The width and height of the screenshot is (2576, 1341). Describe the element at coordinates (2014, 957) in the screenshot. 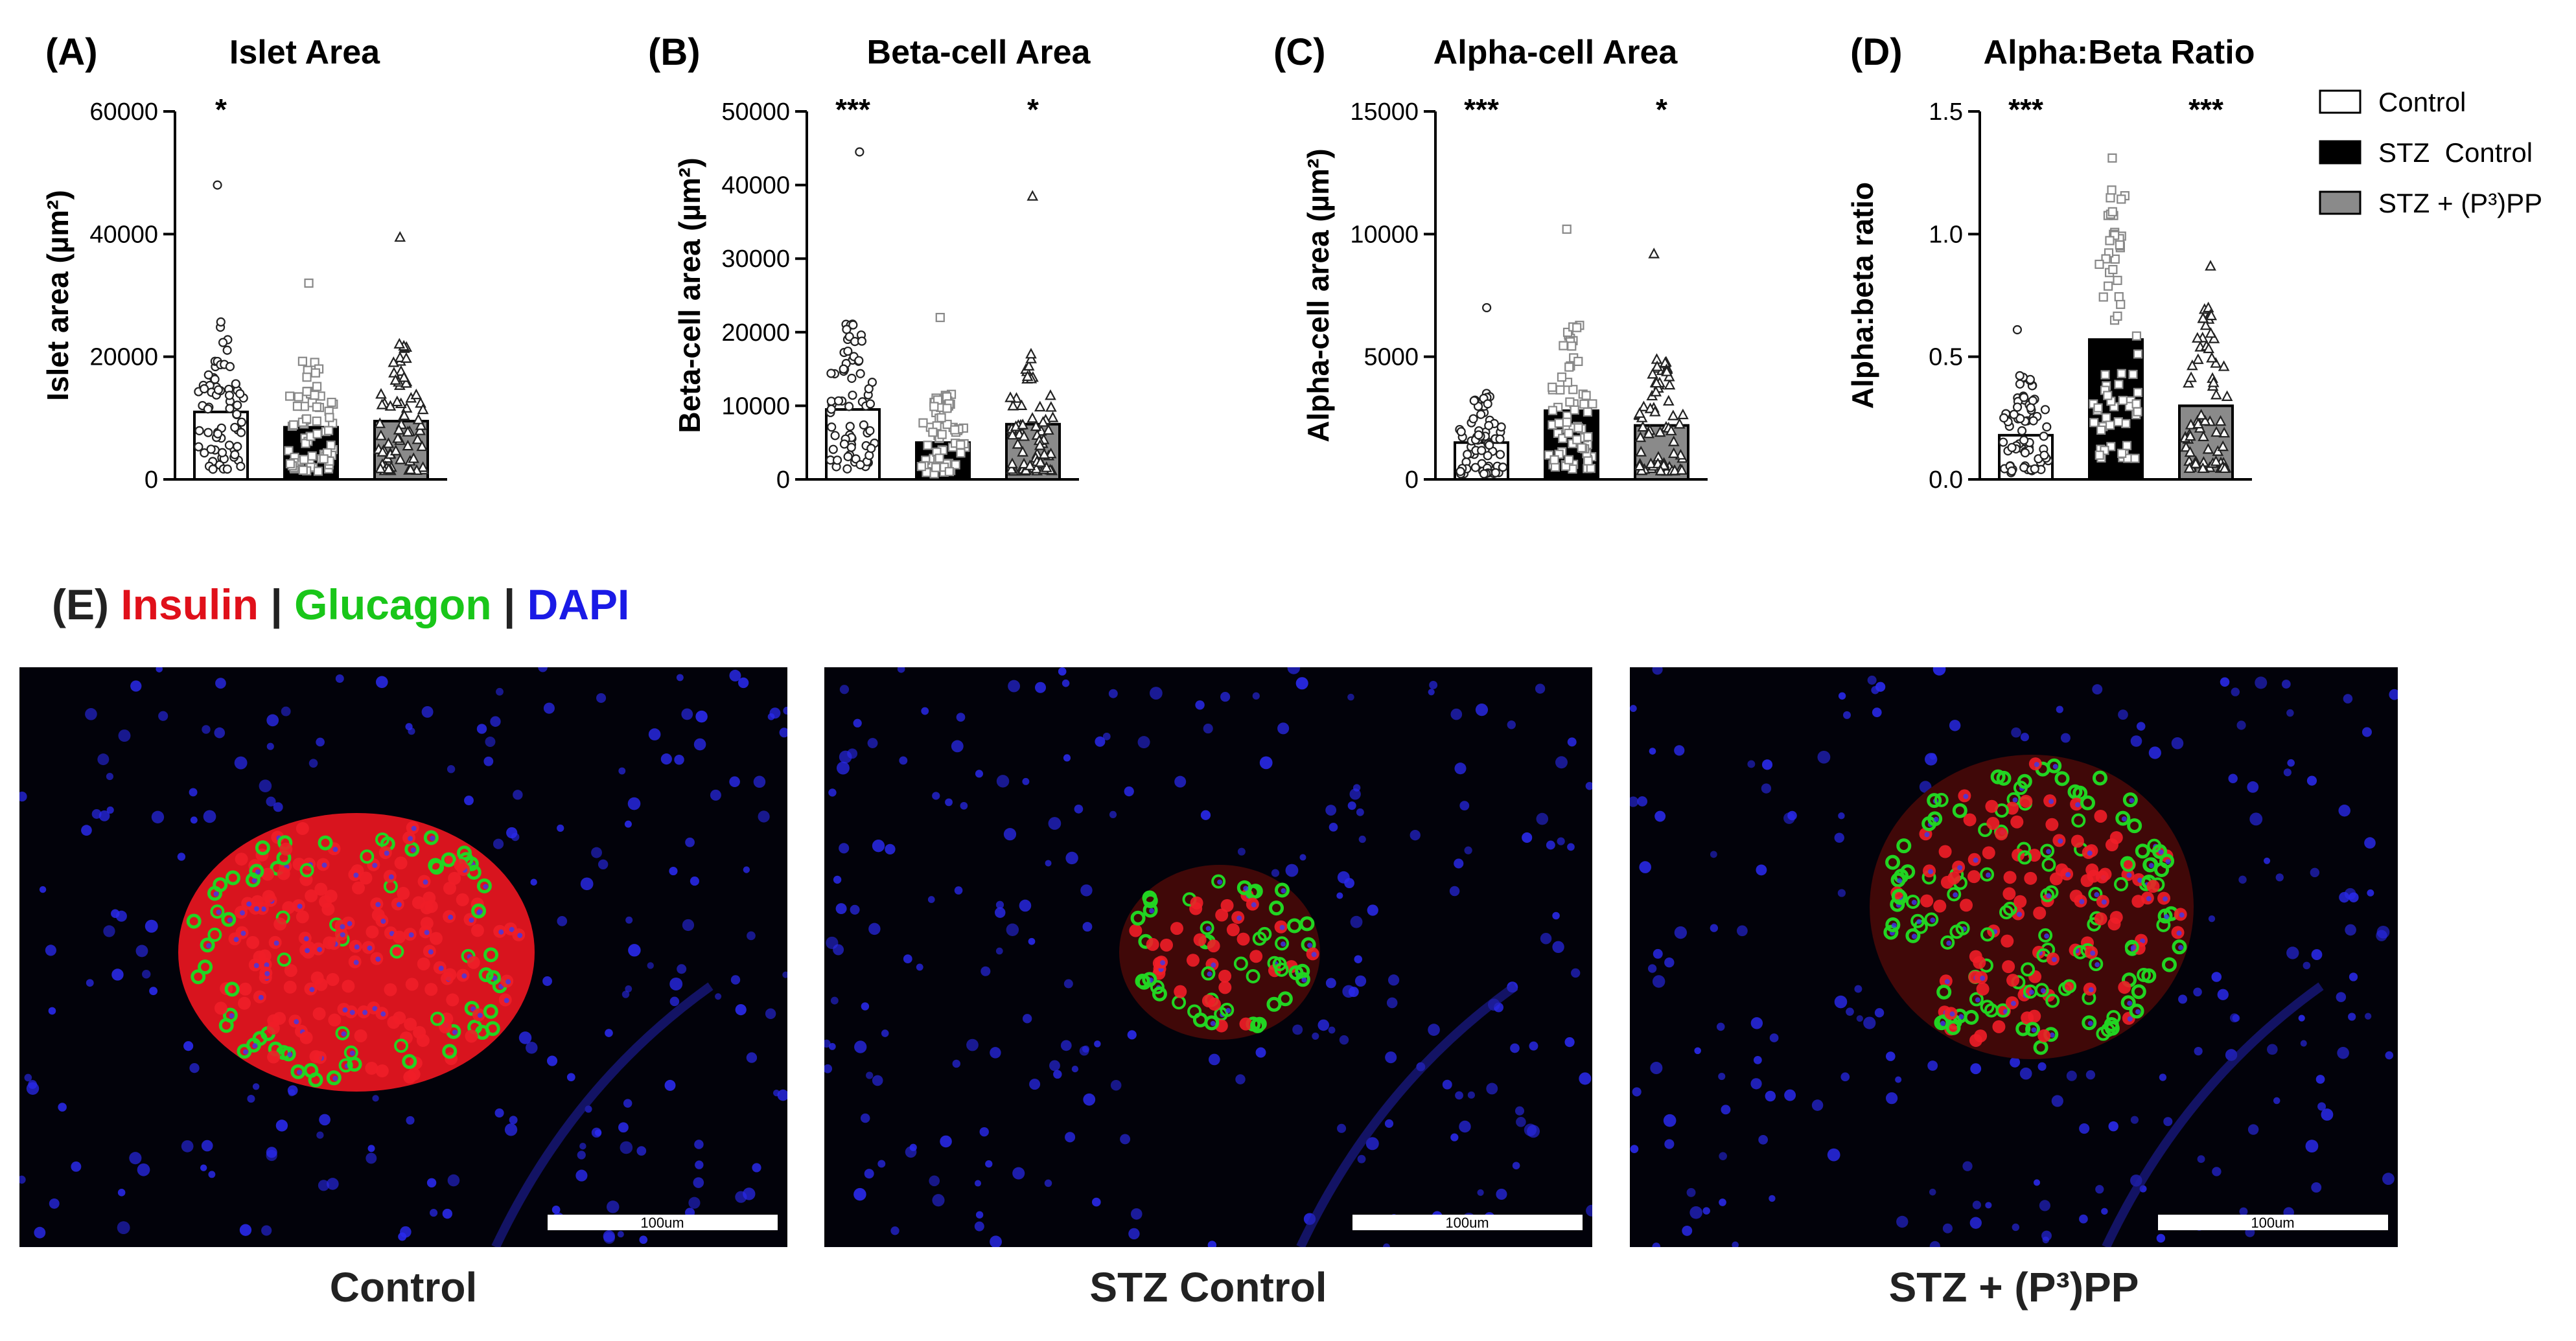

I see `micrograph-stz-pp: 100um` at that location.